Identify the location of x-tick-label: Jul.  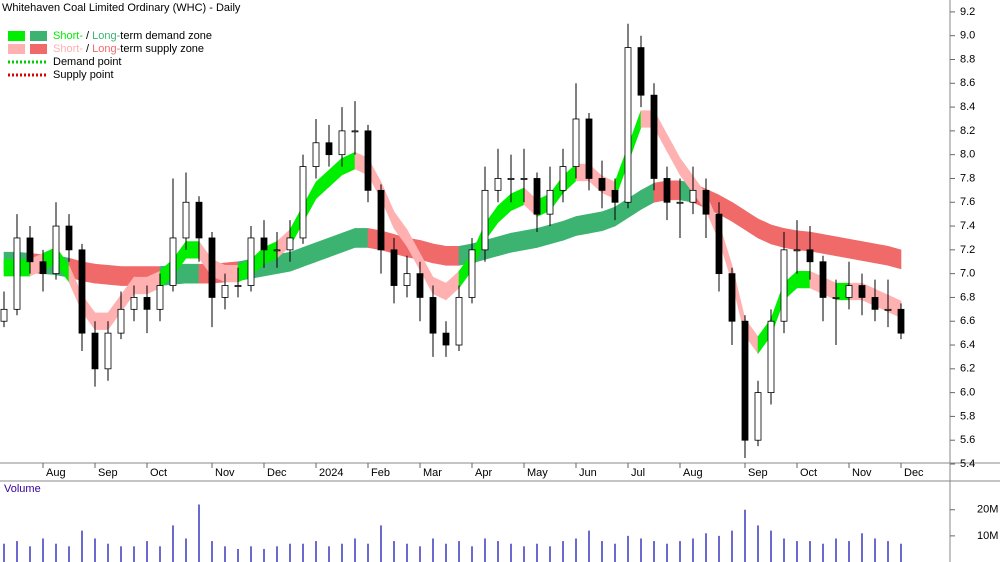
(638, 473).